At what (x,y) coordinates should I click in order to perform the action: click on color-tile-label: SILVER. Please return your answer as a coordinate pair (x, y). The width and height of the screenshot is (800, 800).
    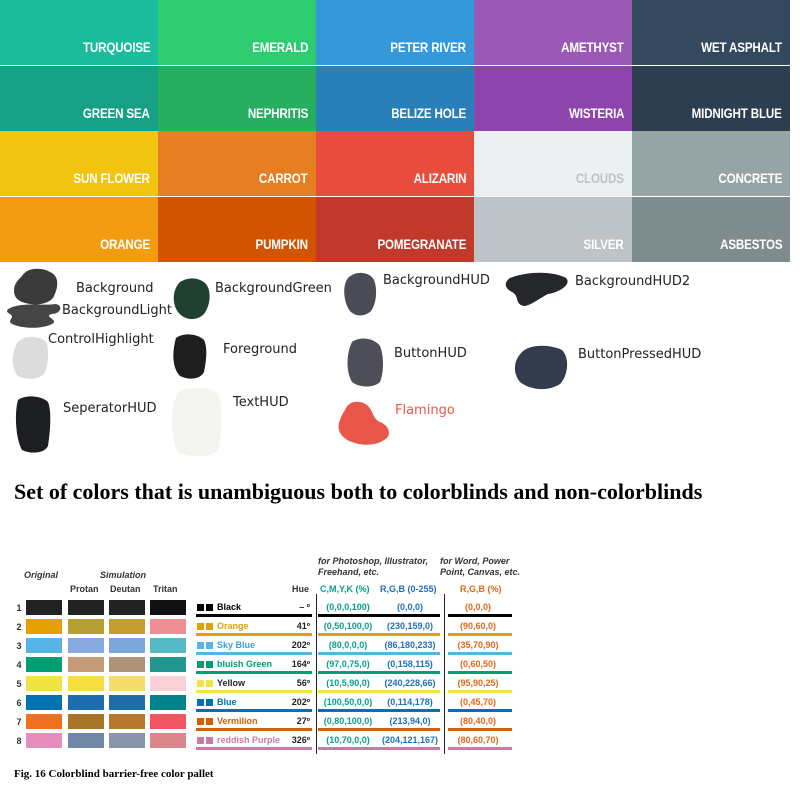
    Looking at the image, I should click on (603, 244).